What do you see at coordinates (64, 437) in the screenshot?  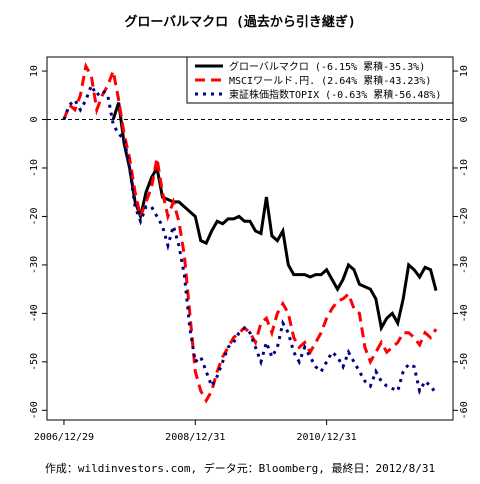 I see `x-tick-label: 2006/12/29` at bounding box center [64, 437].